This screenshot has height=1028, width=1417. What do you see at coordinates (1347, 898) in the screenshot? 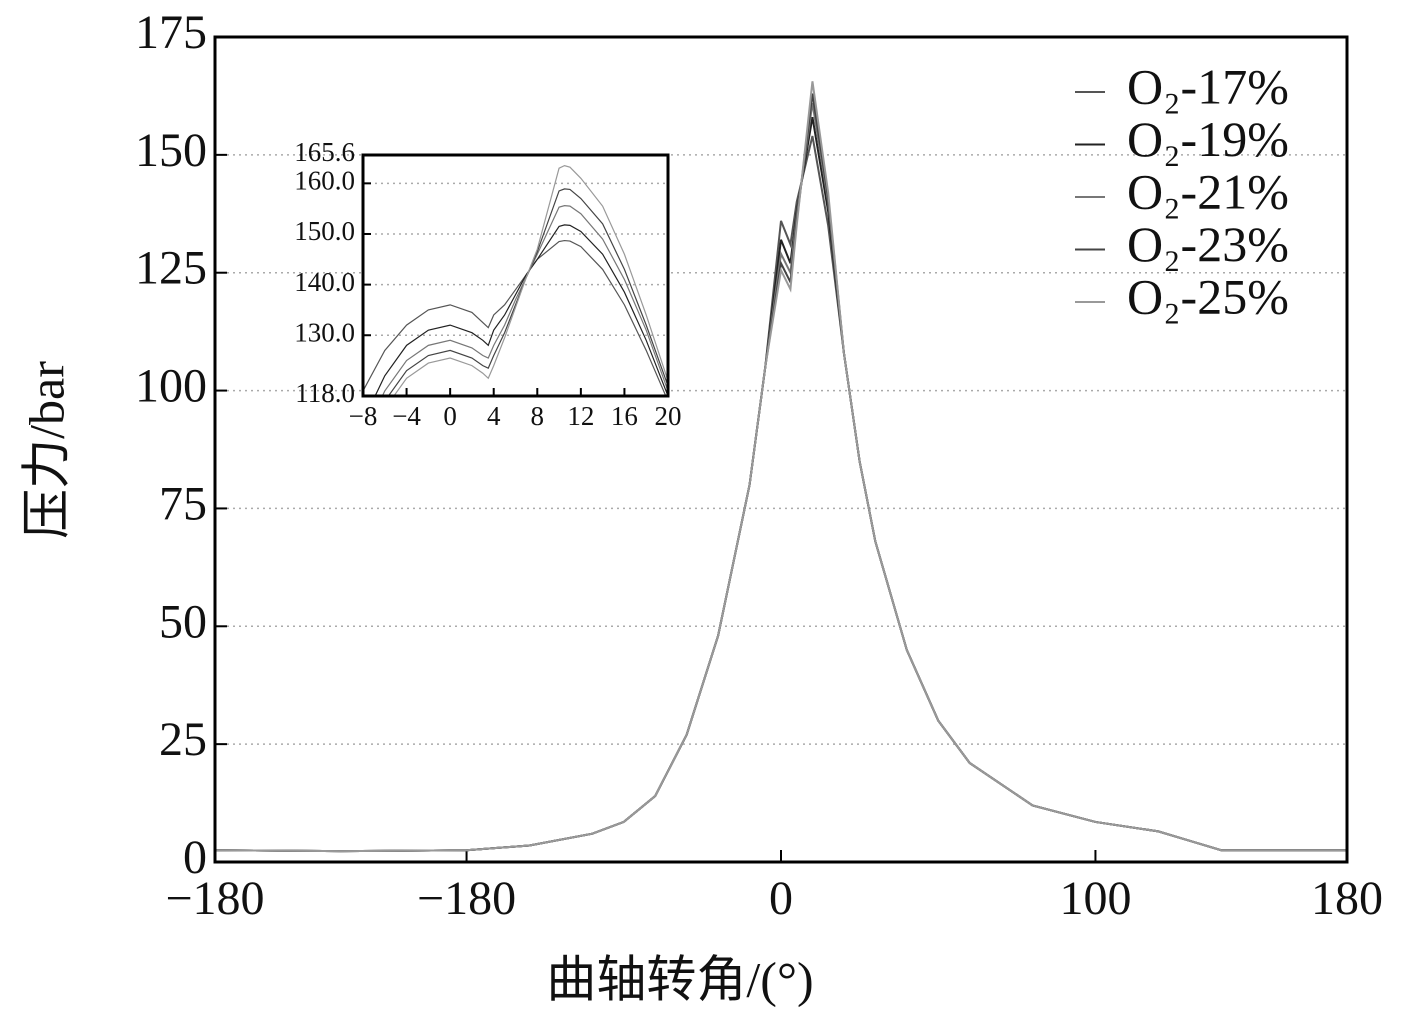
I see `x-tick-label: 180` at bounding box center [1347, 898].